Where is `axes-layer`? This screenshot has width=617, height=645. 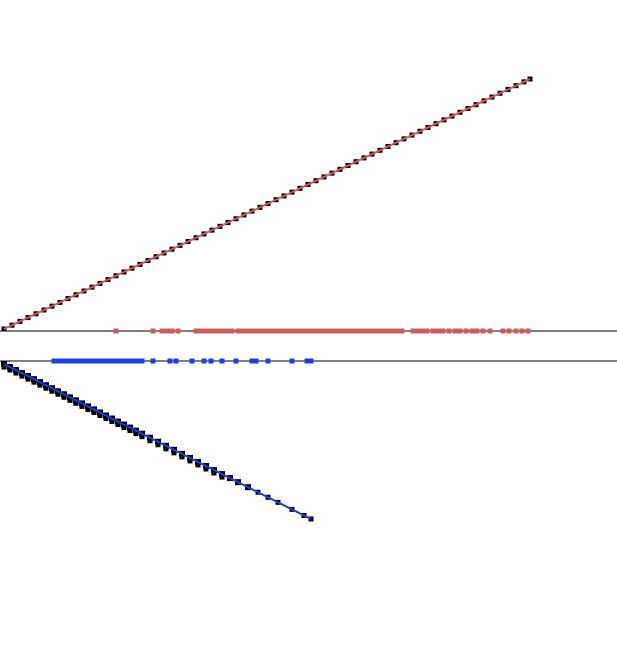 axes-layer is located at coordinates (308, 346).